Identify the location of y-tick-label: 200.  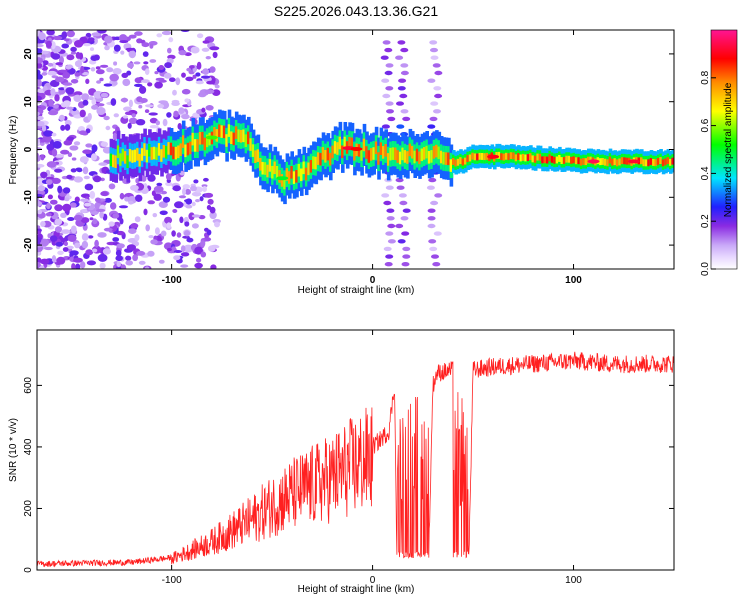
(28, 508).